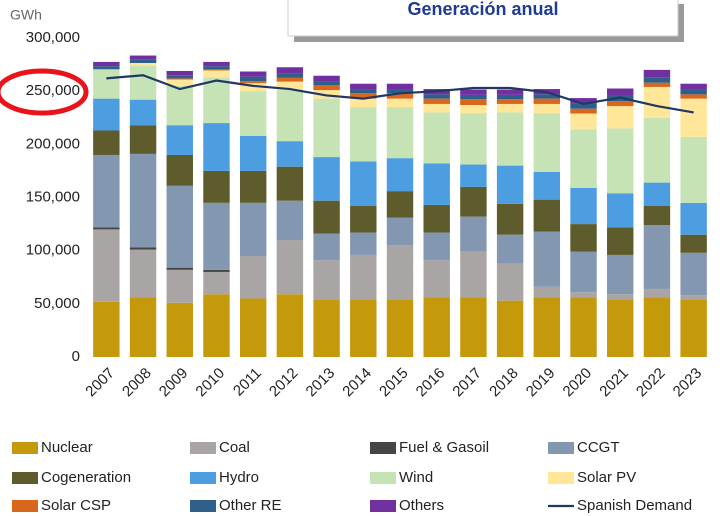 Image resolution: width=720 pixels, height=516 pixels. I want to click on x-tick-label: 2021, so click(614, 383).